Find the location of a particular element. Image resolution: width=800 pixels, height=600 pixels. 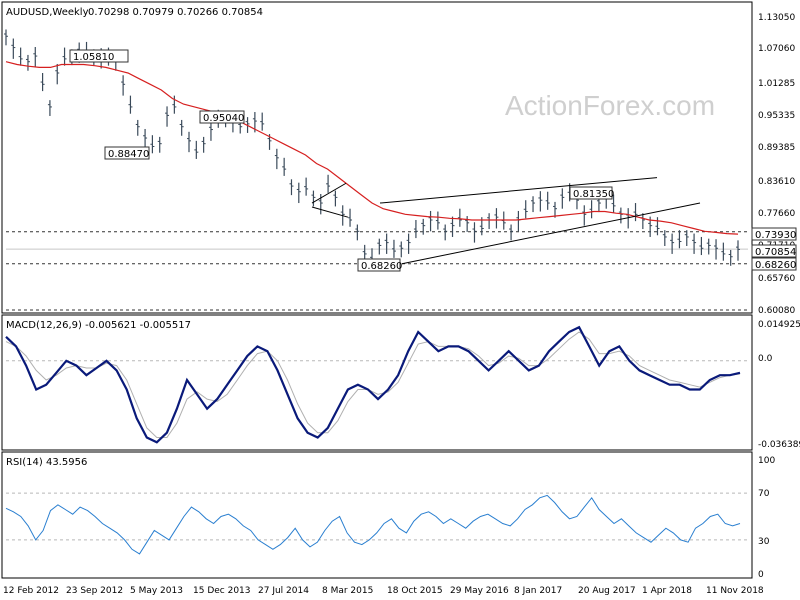

symbol-timeframe: AUDUSD,Weekly is located at coordinates (47, 12).